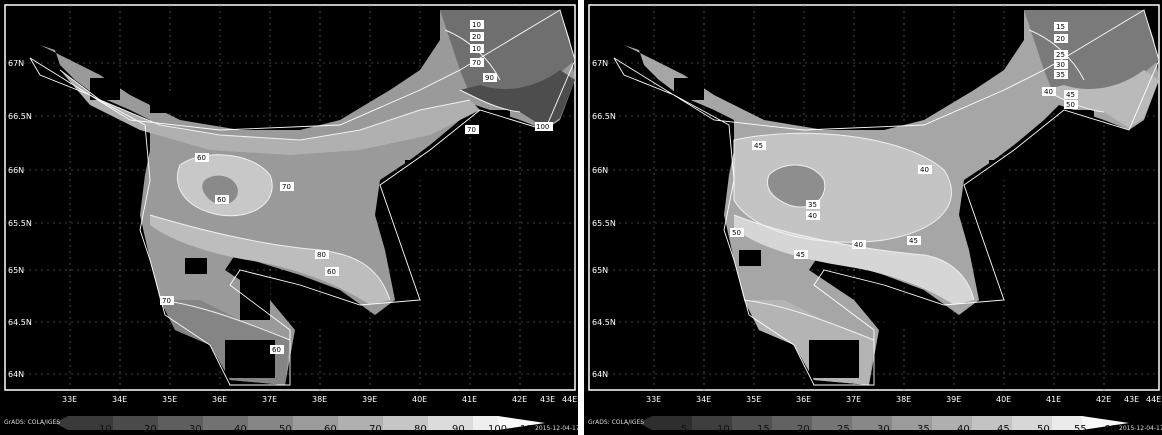 The width and height of the screenshot is (1162, 435). Describe the element at coordinates (903, 399) in the screenshot. I see `svg-text: 38E` at that location.